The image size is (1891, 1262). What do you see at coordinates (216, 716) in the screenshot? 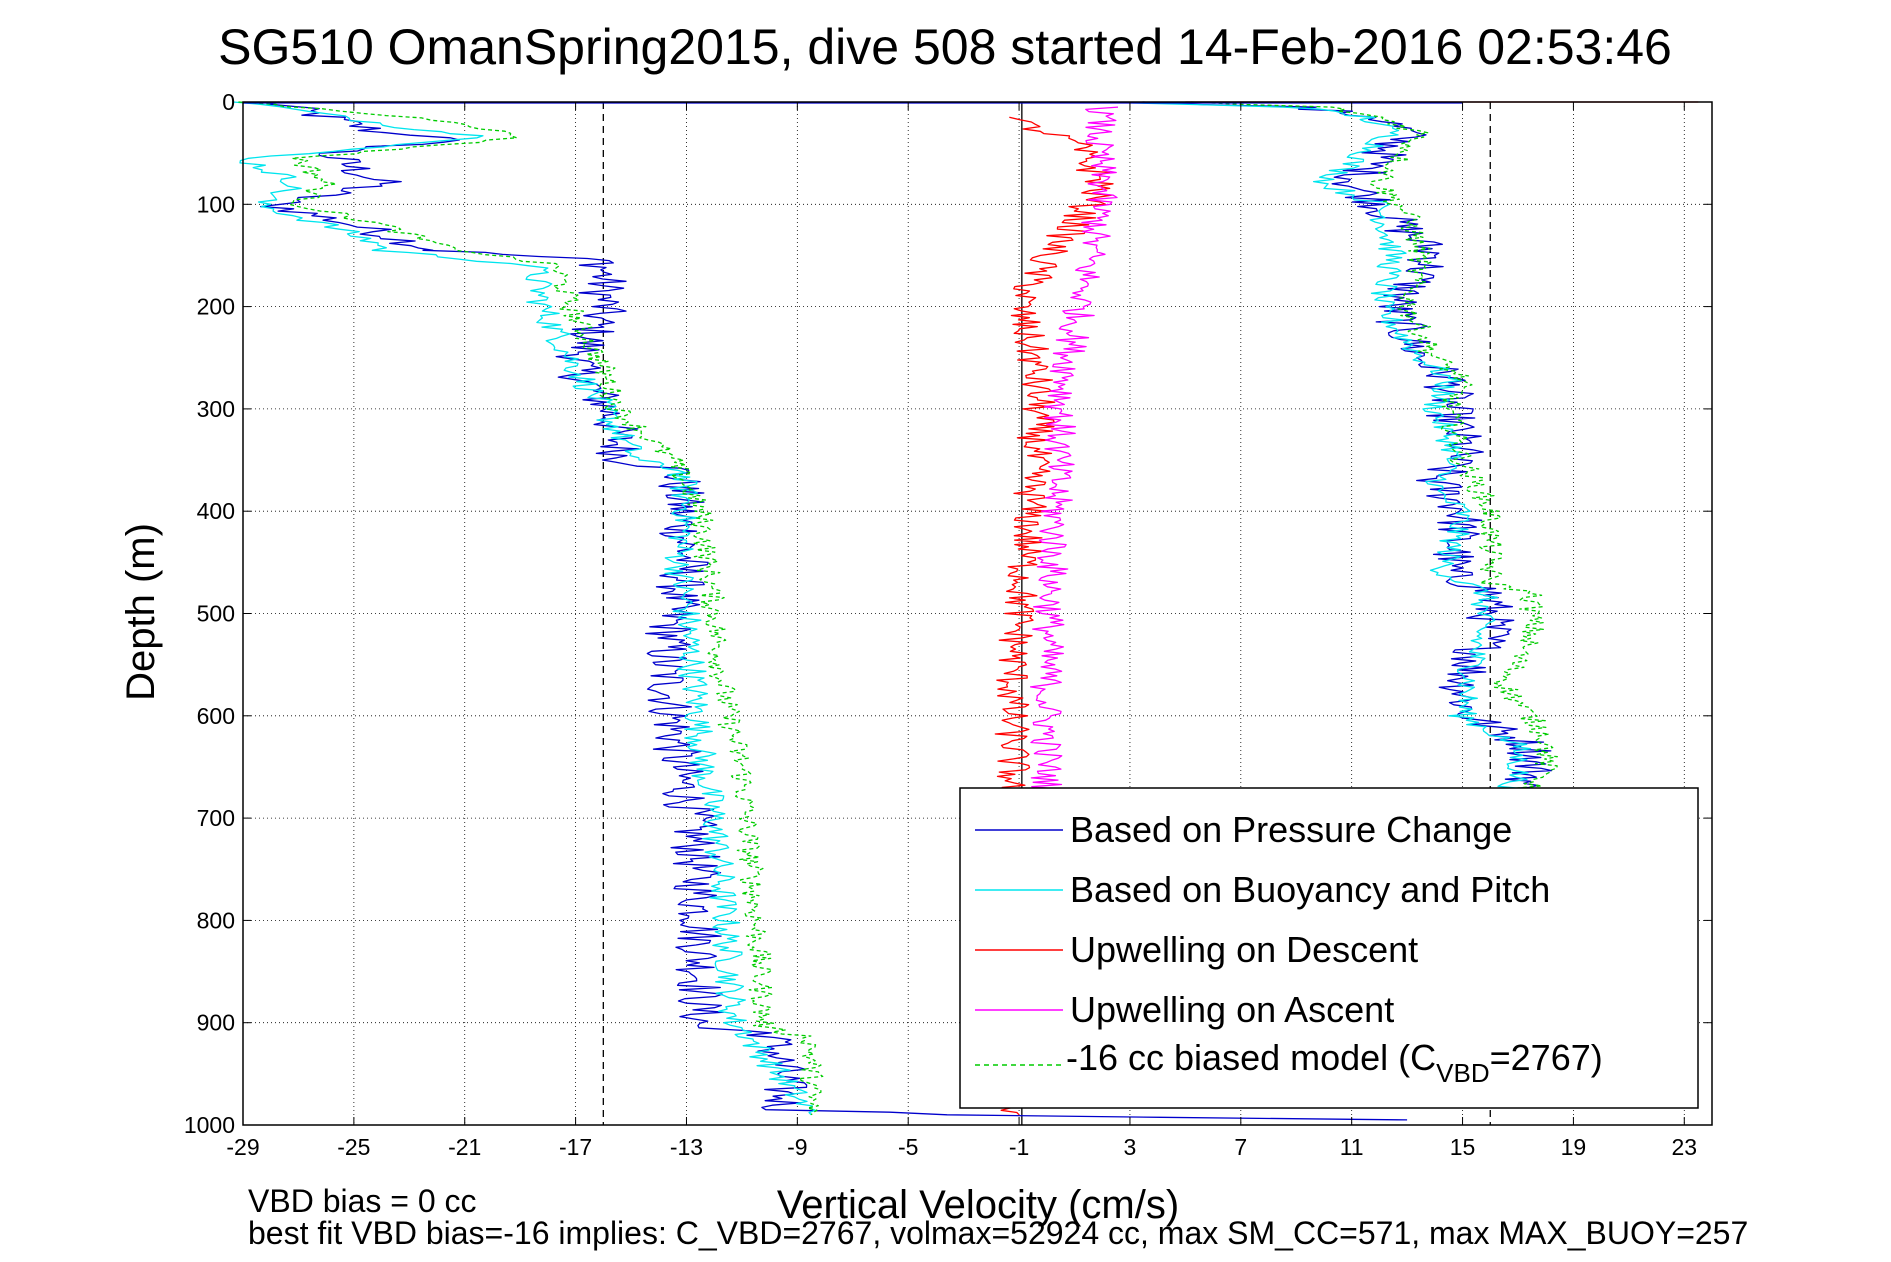
I see `y-tick-label: 600` at bounding box center [216, 716].